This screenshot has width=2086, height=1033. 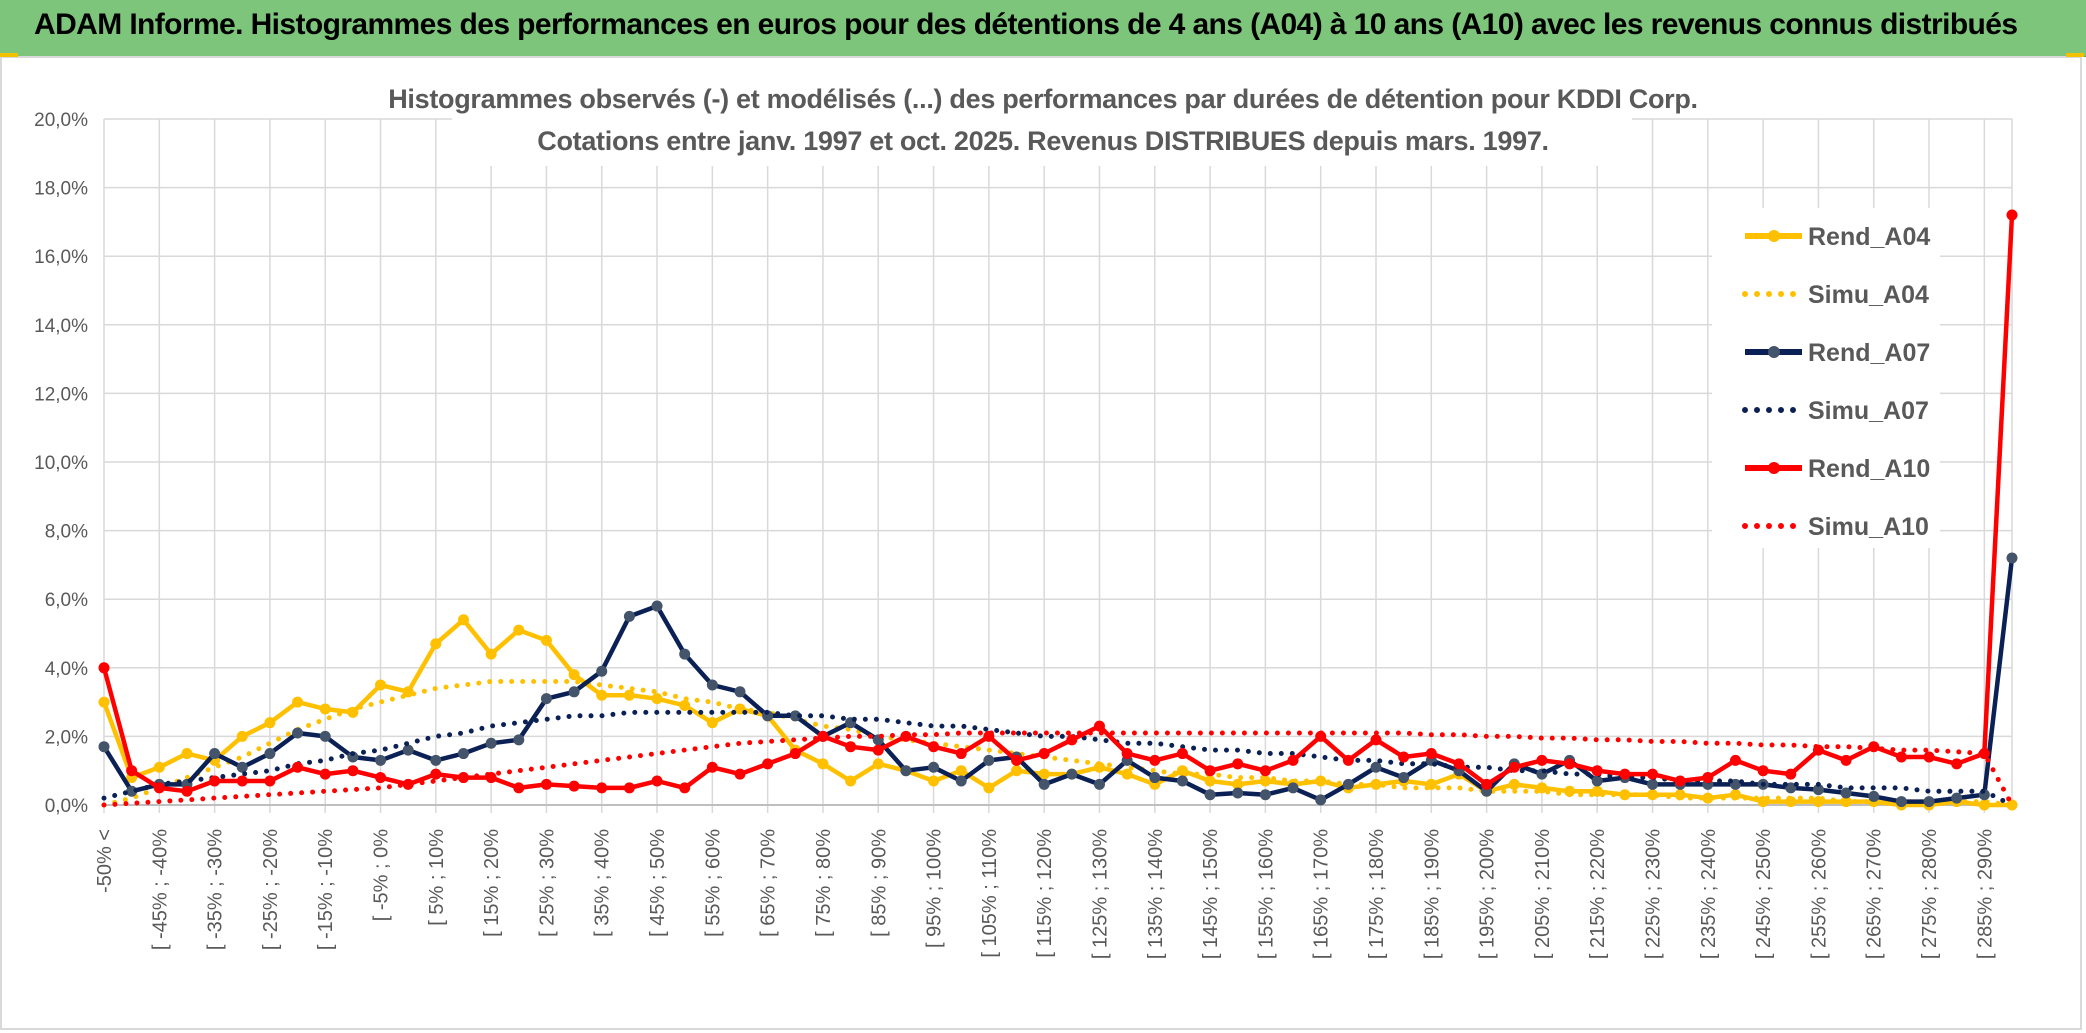 What do you see at coordinates (1432, 894) in the screenshot?
I see `x-tick-label: [ 185% ; 190%` at bounding box center [1432, 894].